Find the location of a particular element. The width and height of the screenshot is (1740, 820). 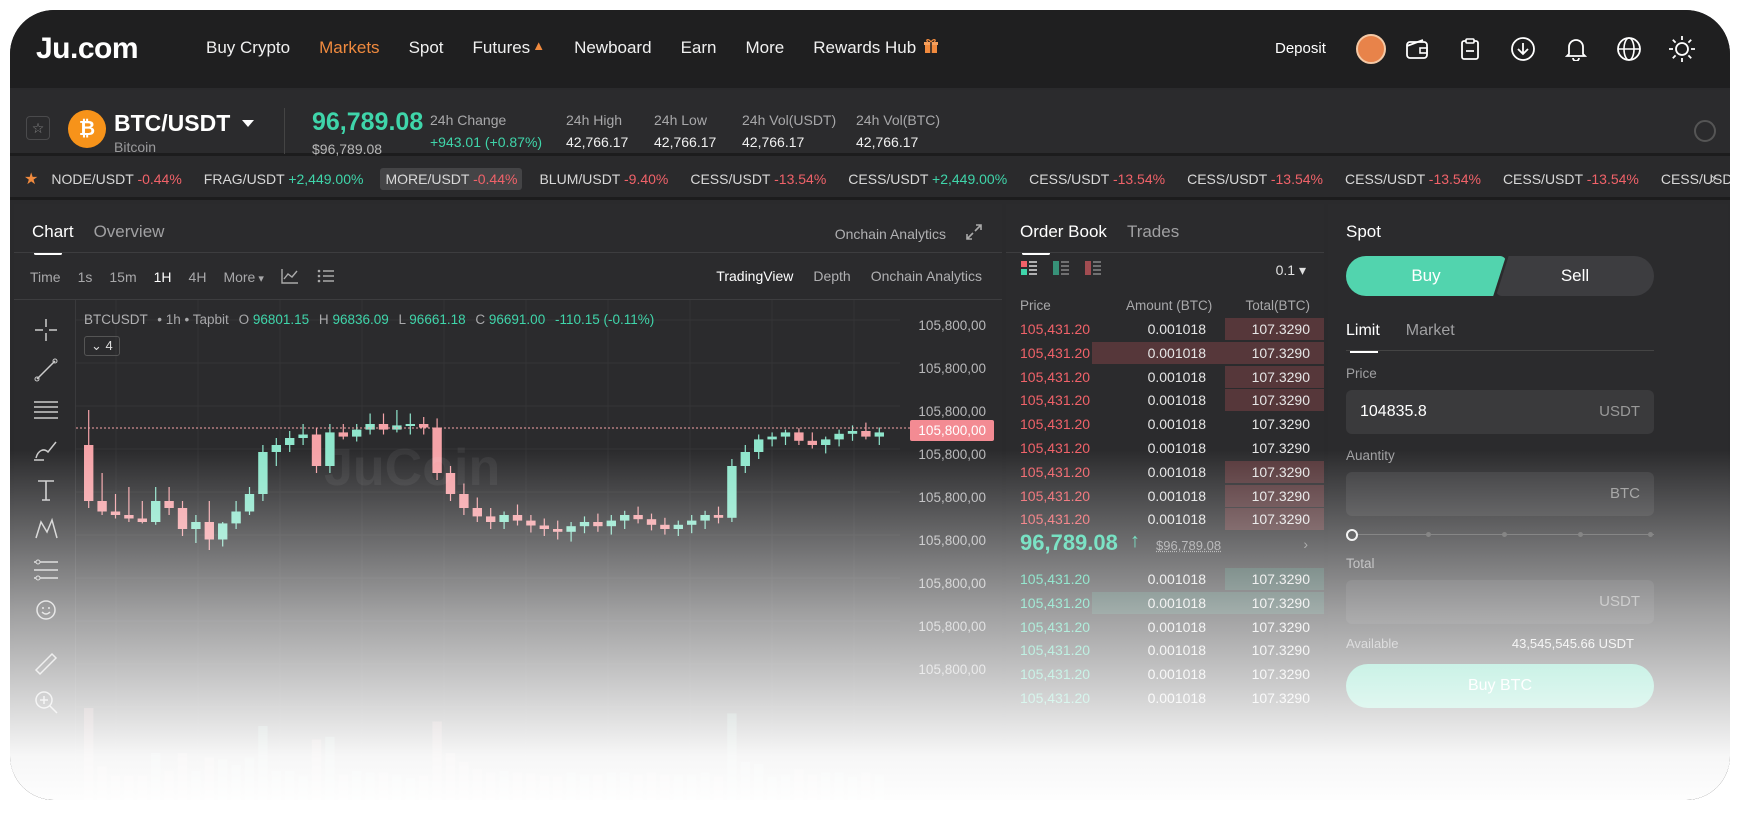

tab-trades: Trades is located at coordinates (1153, 231).